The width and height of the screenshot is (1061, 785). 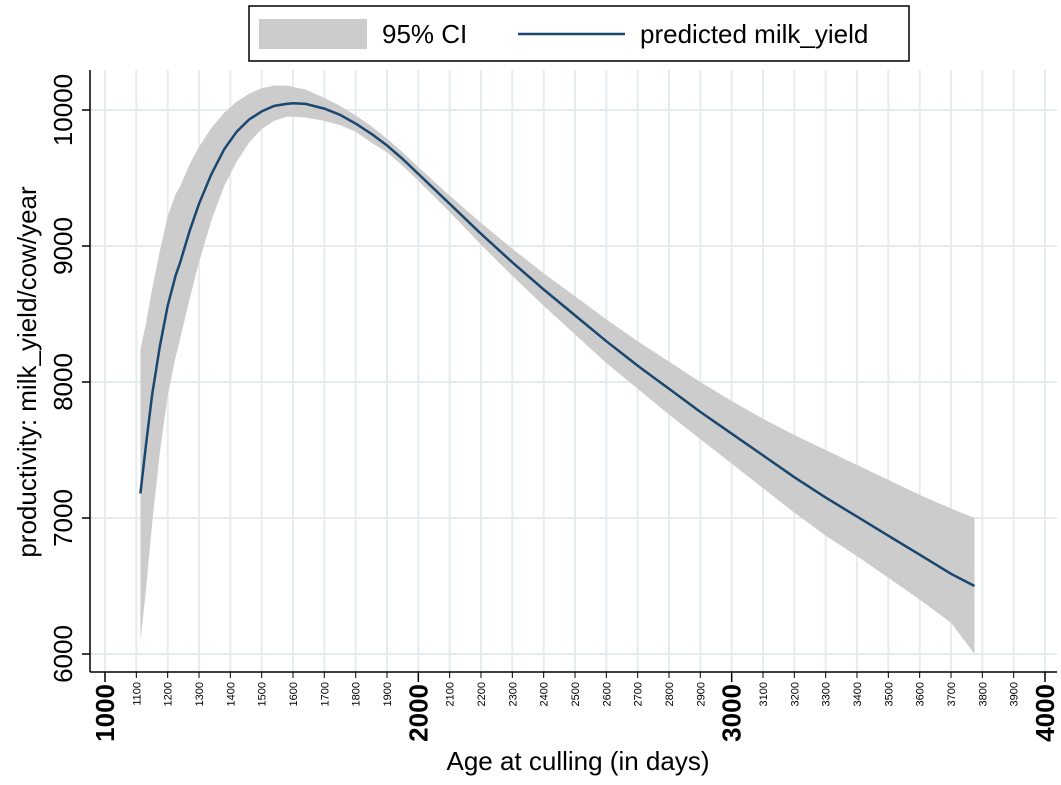 I want to click on x-minor-tick-label: 3300, so click(x=827, y=694).